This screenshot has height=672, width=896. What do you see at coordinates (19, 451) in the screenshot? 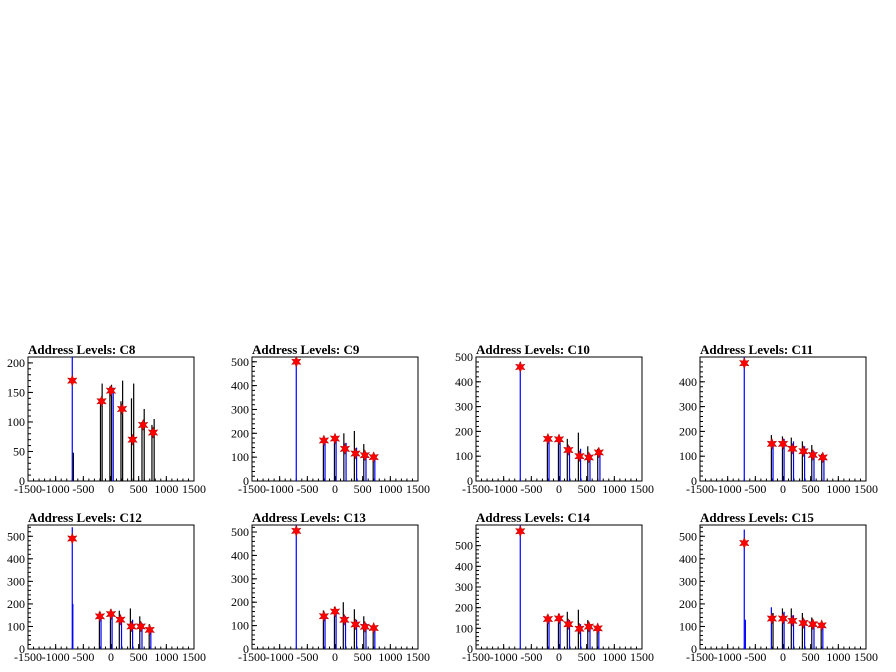
I see `y-tick-label: 50` at bounding box center [19, 451].